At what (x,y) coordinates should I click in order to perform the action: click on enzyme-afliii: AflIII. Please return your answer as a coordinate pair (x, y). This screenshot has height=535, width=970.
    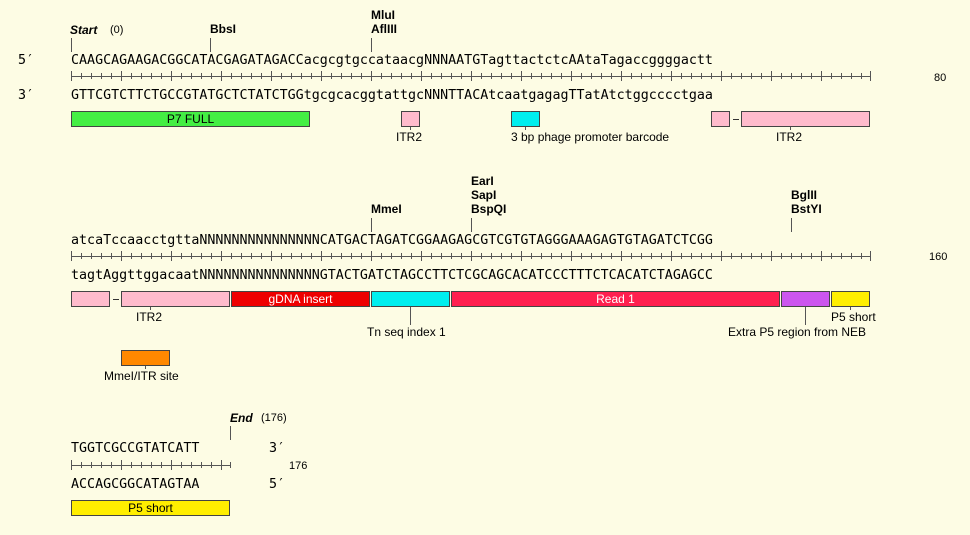
    Looking at the image, I should click on (384, 29).